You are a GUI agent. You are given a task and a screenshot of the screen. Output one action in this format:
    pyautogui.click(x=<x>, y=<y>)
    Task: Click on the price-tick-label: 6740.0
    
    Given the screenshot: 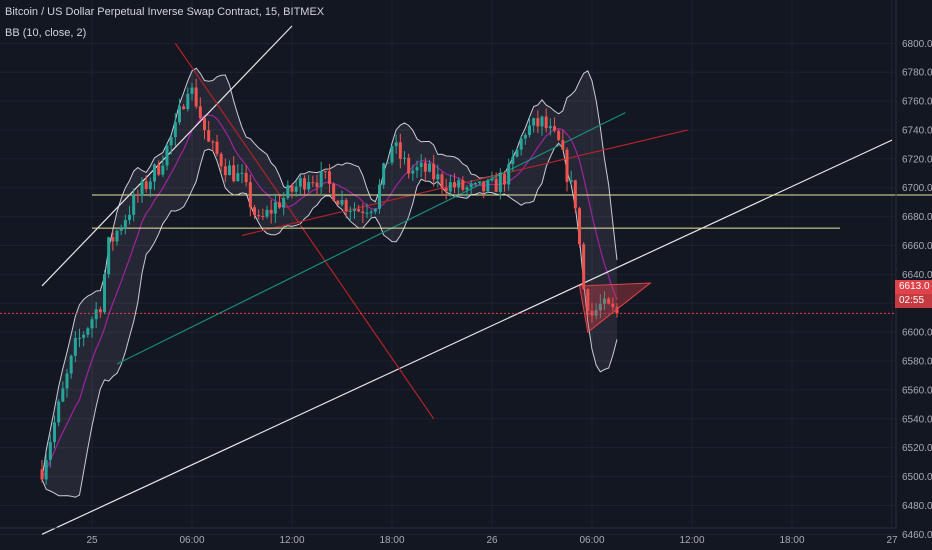 What is the action you would take?
    pyautogui.click(x=917, y=130)
    